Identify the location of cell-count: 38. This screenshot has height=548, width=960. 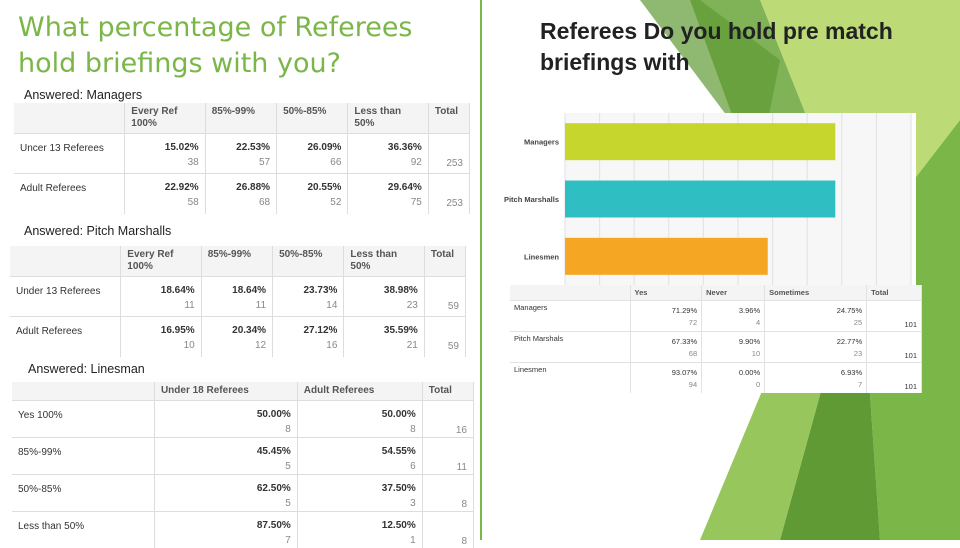
(164, 161).